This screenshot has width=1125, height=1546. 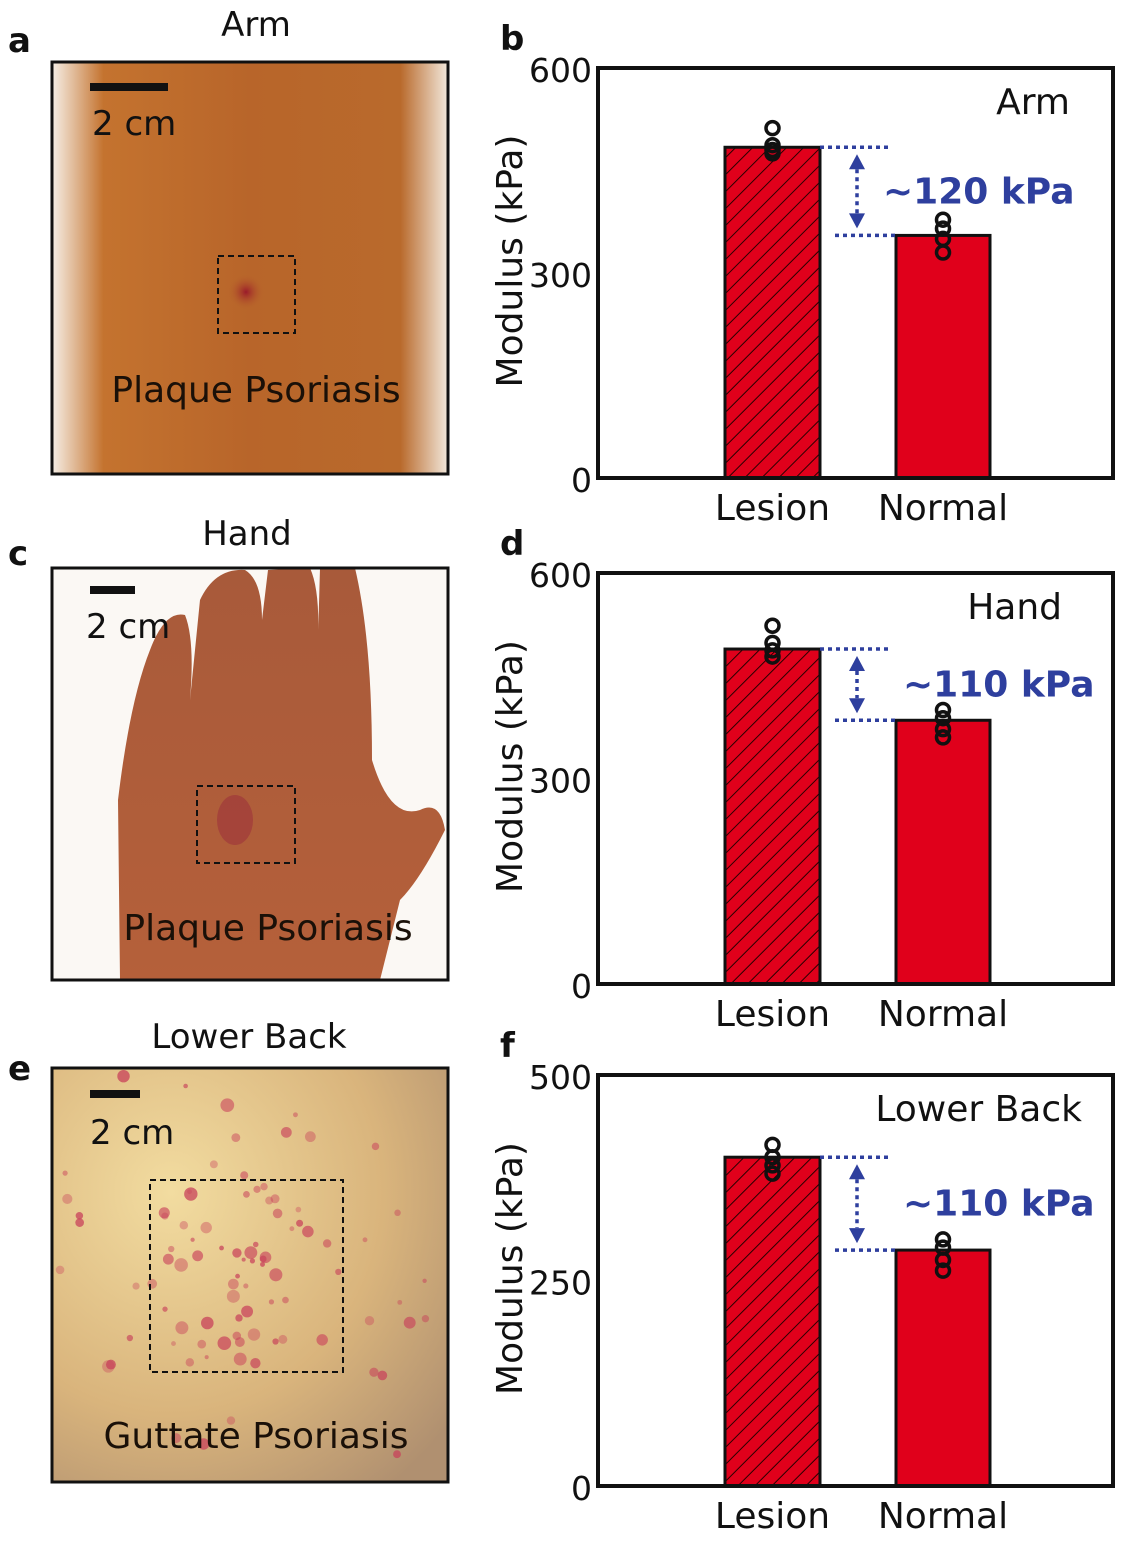 I want to click on photo-panel-hand: c Hand 2 cm Plaque Psoriasis, so click(x=229, y=748).